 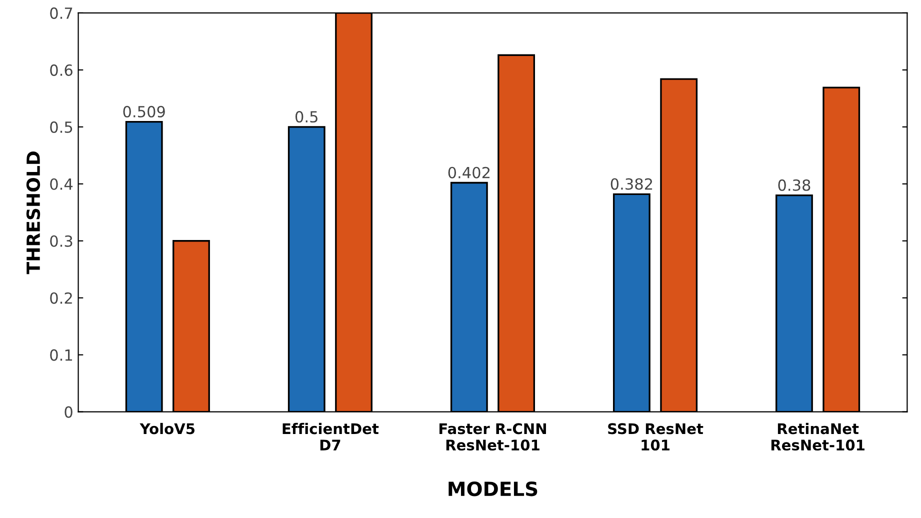 What do you see at coordinates (817, 436) in the screenshot?
I see `x-tick-label: RetinaNet ResNet-101` at bounding box center [817, 436].